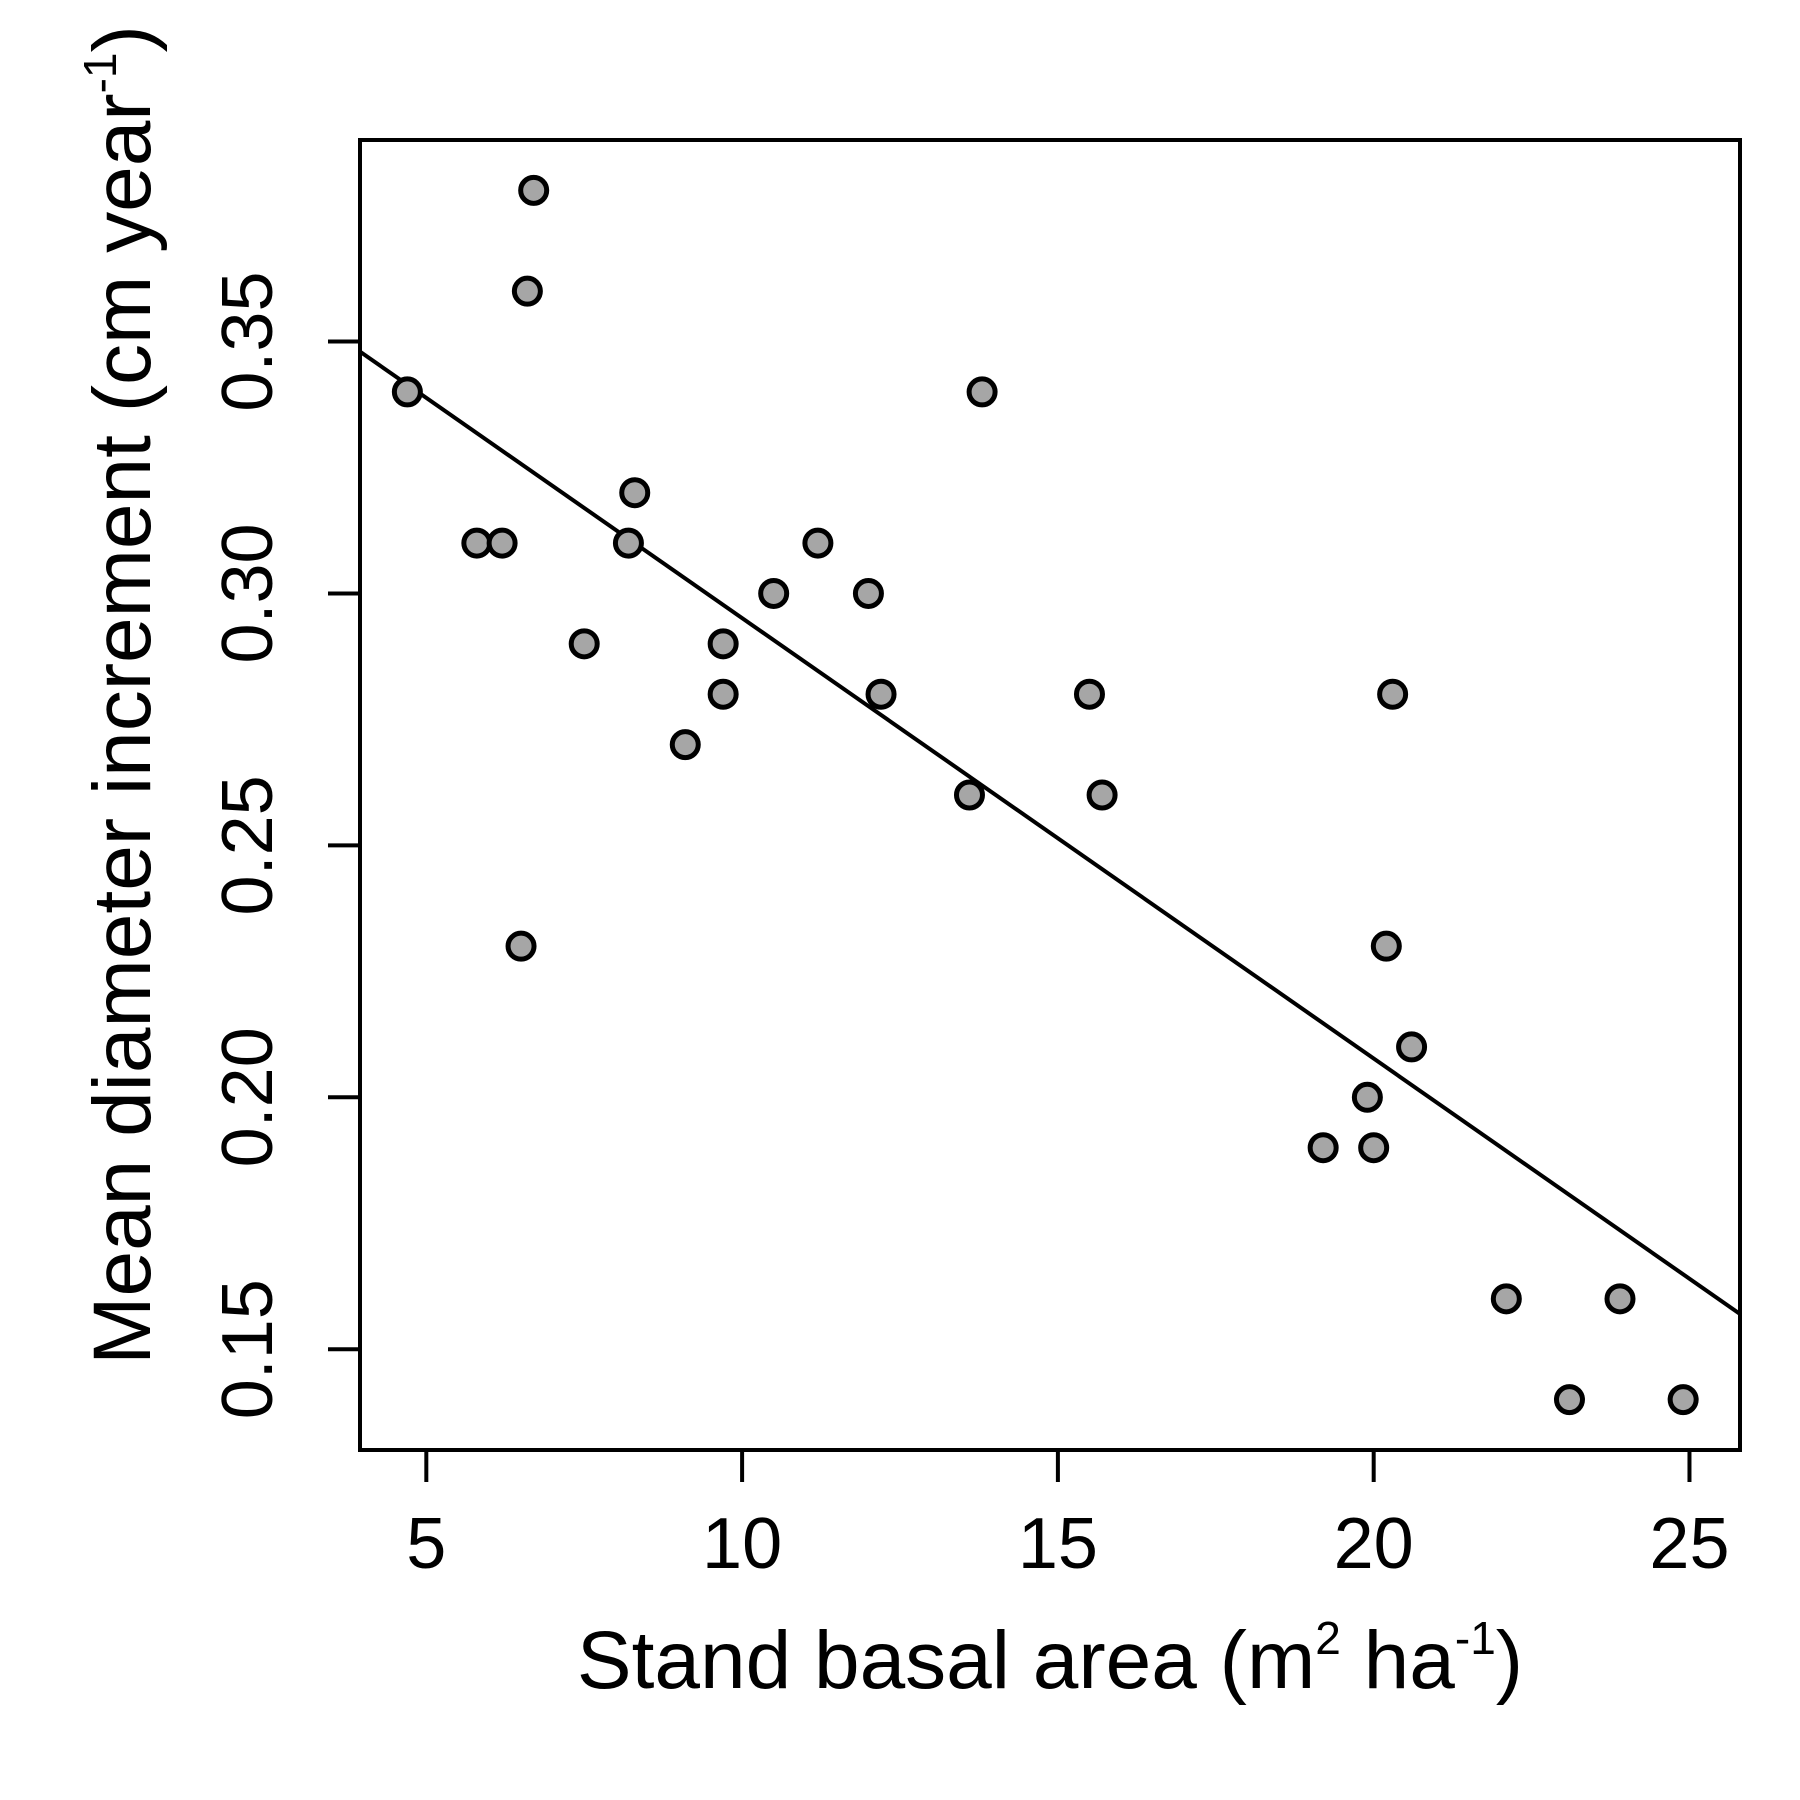 Image resolution: width=1800 pixels, height=1800 pixels. What do you see at coordinates (1689, 1544) in the screenshot?
I see `x-tick-label: 25` at bounding box center [1689, 1544].